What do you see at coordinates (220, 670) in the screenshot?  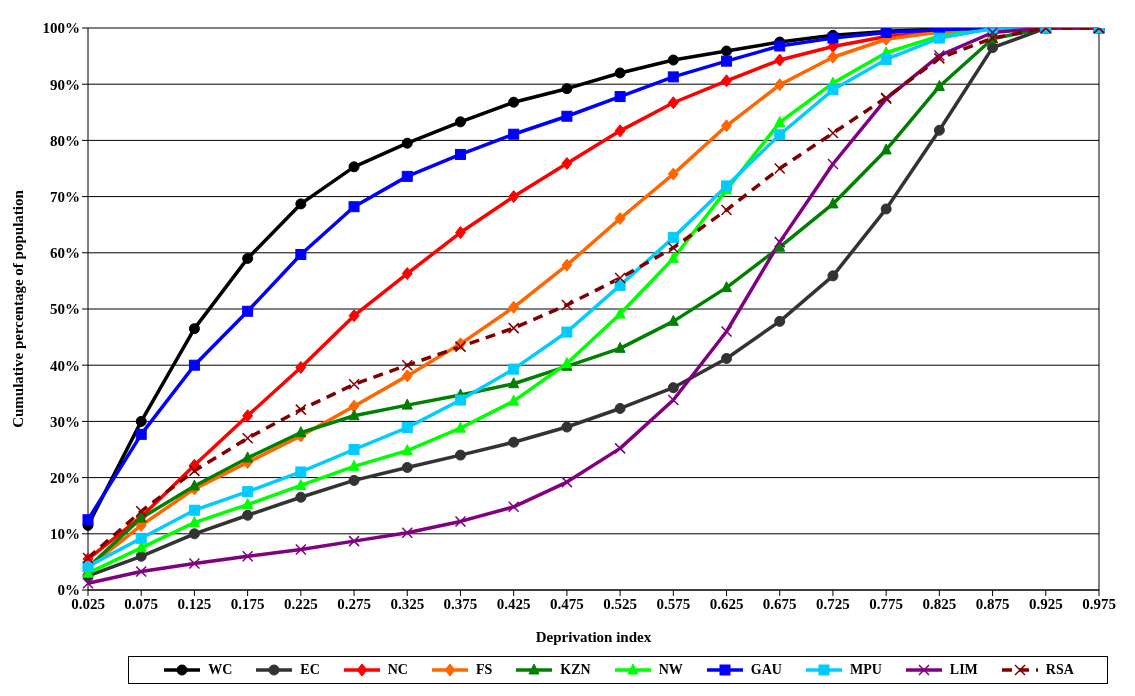 I see `legend-label: WC` at bounding box center [220, 670].